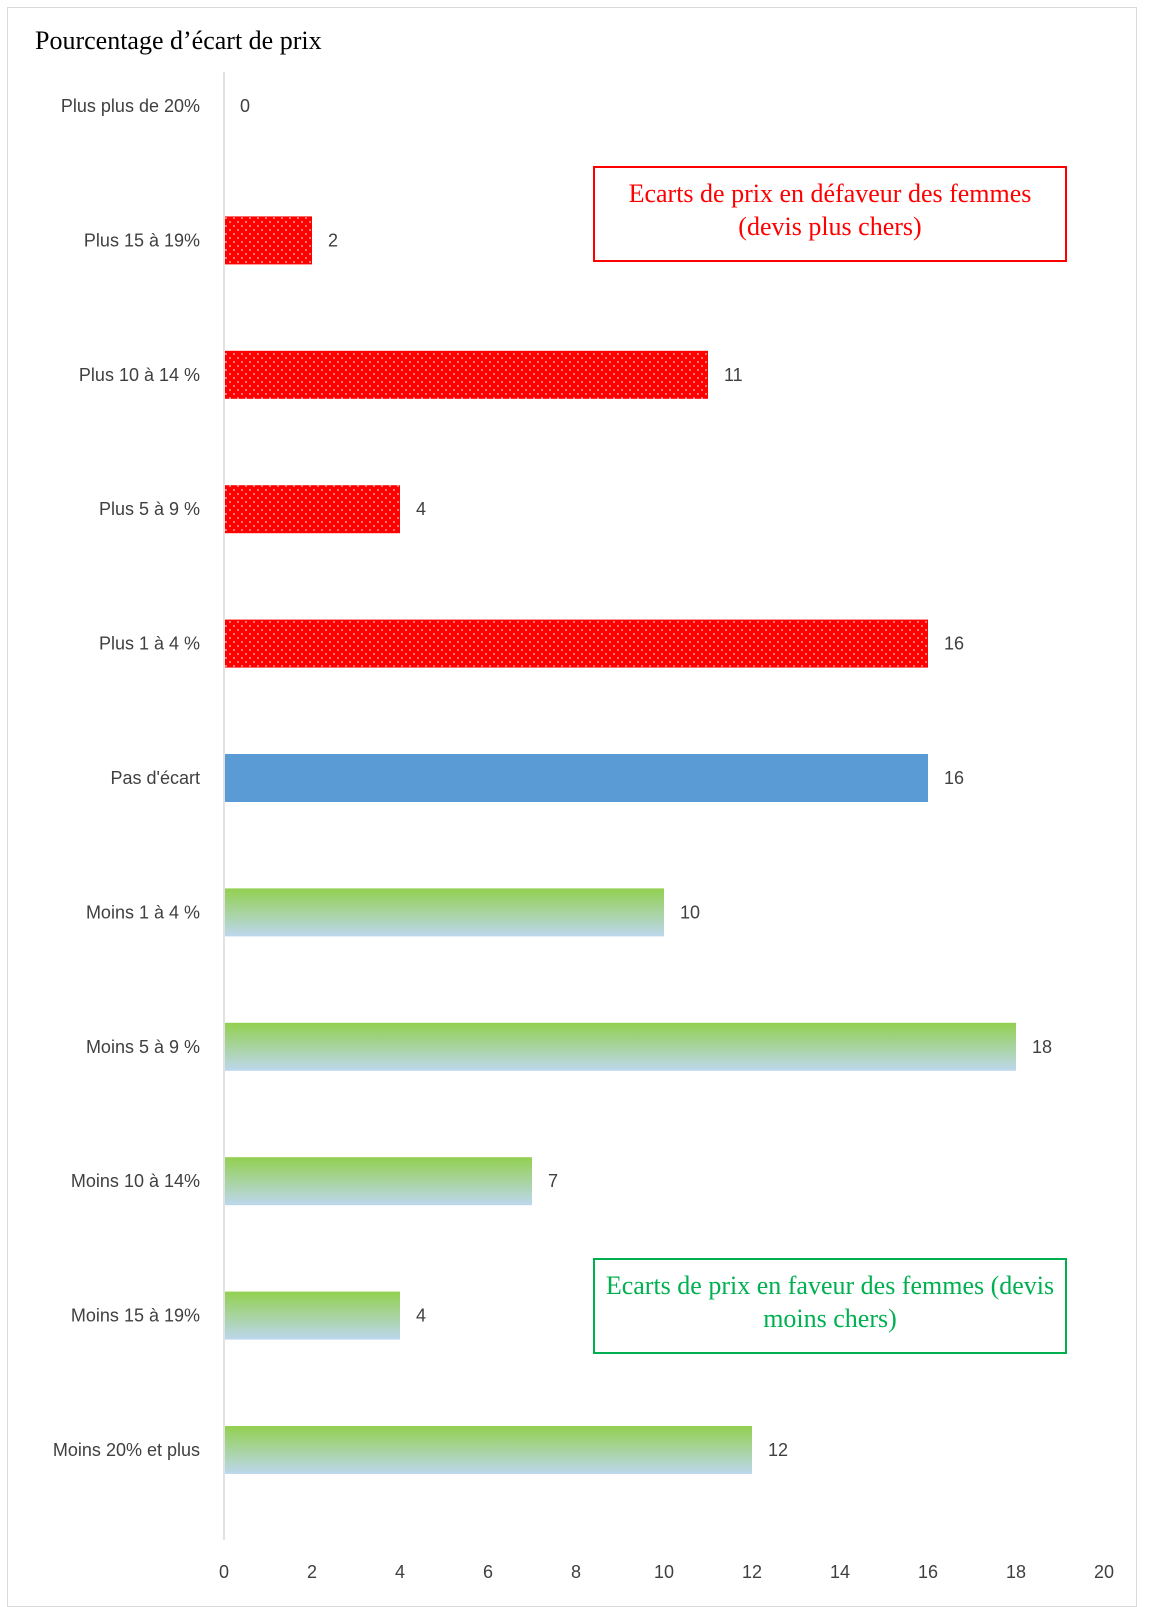 The width and height of the screenshot is (1154, 1607). I want to click on chart-title: Pourcentage d’écart de prix, so click(178, 40).